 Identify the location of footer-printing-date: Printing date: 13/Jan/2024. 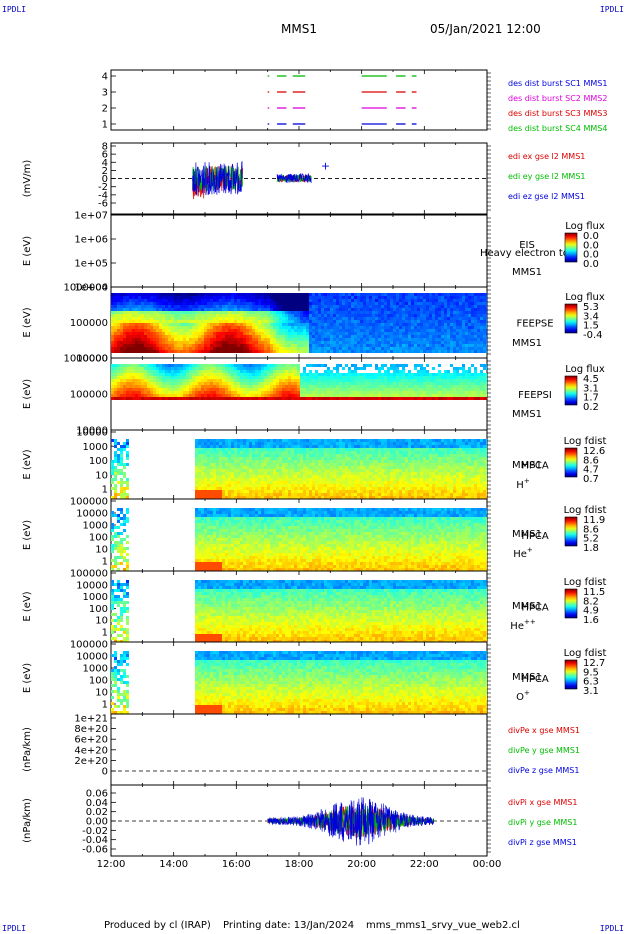
(289, 925).